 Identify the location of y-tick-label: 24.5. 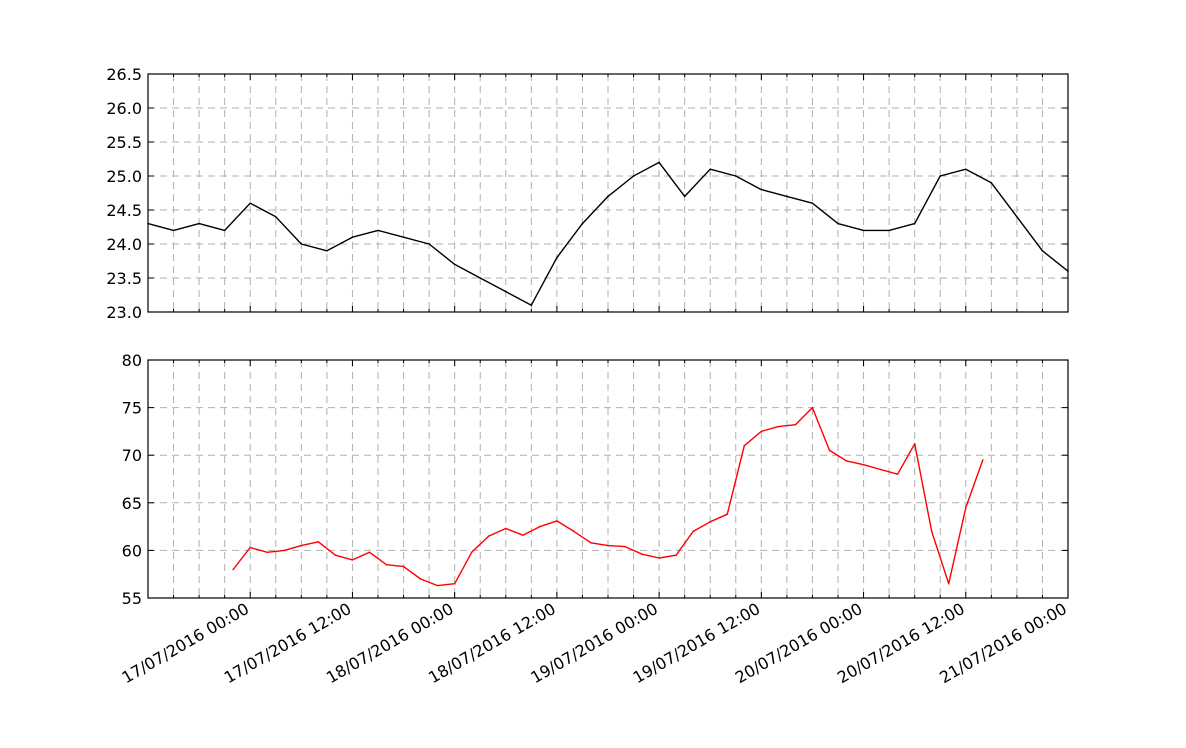
(124, 210).